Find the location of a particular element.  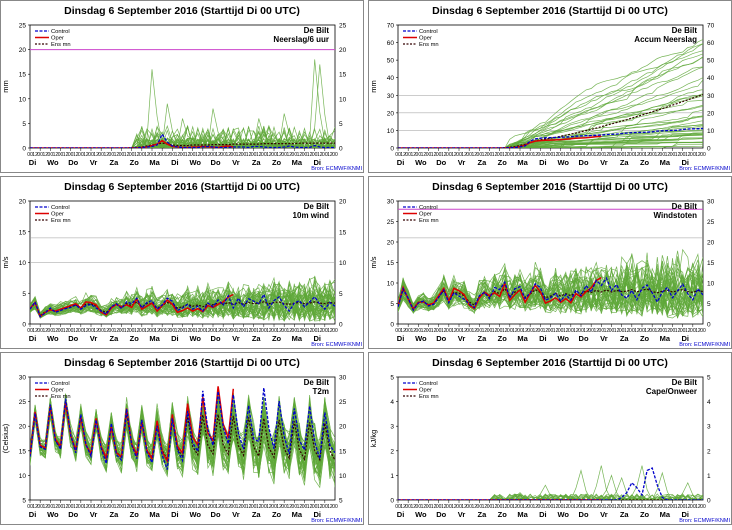

control-line is located at coordinates (182, 140).